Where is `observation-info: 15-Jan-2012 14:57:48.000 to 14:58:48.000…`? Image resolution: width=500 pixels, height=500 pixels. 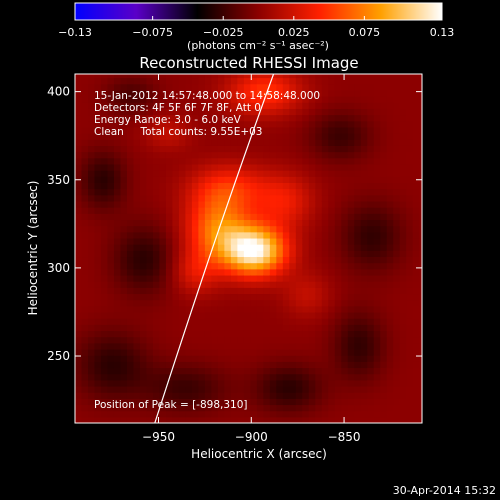
observation-info: 15-Jan-2012 14:57:48.000 to 14:58:48.000… is located at coordinates (207, 114).